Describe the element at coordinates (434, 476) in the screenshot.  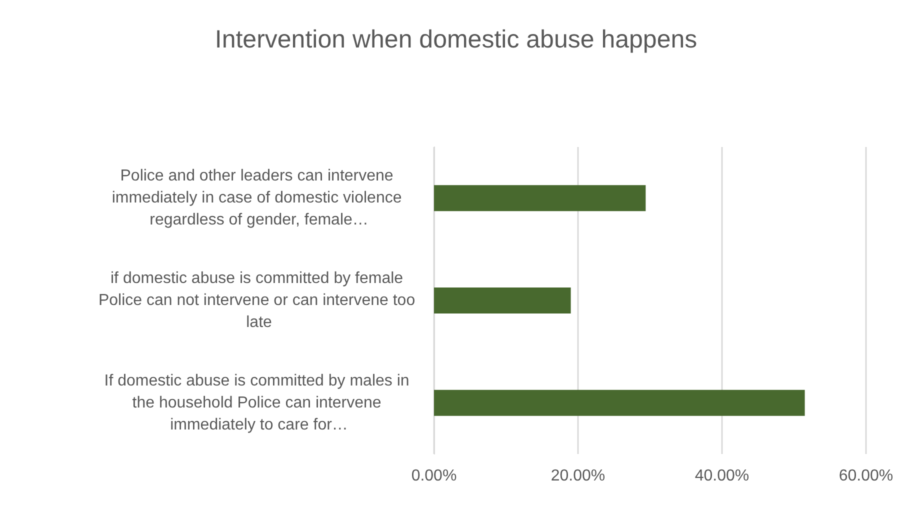
I see `x-tick-label: 0.00%` at that location.